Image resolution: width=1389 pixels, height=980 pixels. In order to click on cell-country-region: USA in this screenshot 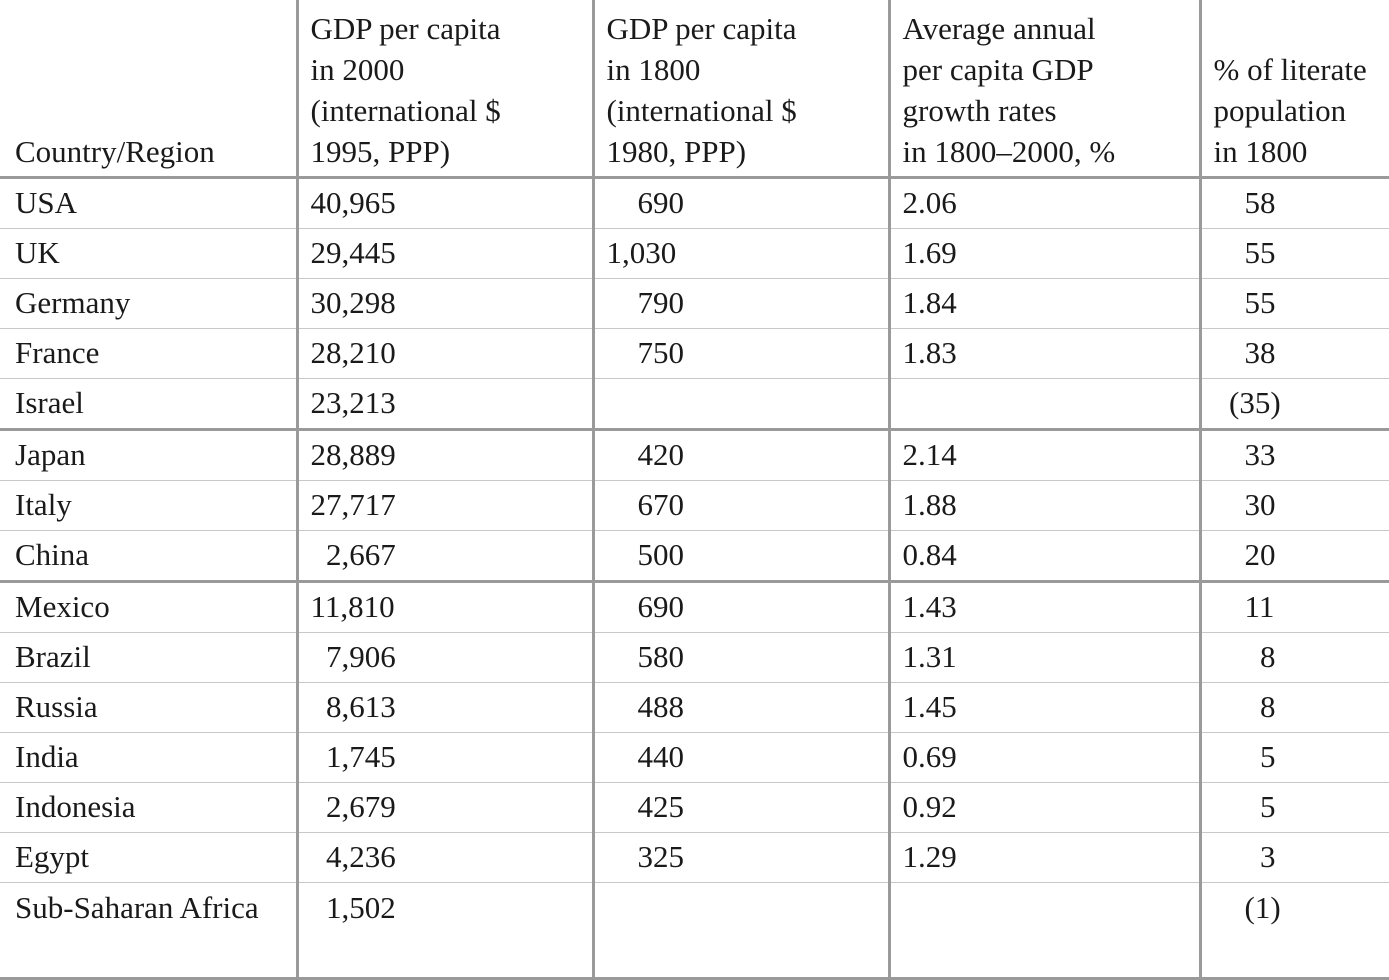, I will do `click(46, 202)`.